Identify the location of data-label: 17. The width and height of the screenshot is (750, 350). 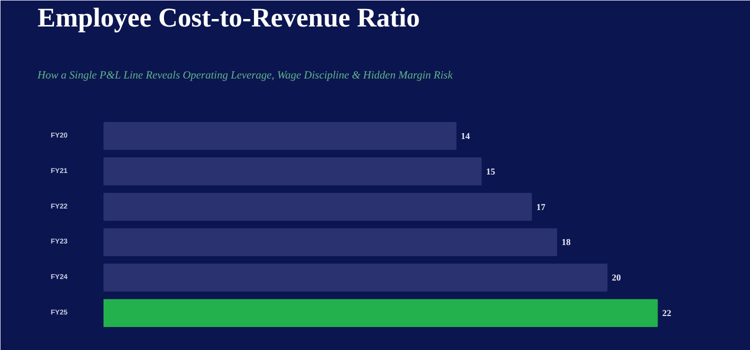
(541, 207).